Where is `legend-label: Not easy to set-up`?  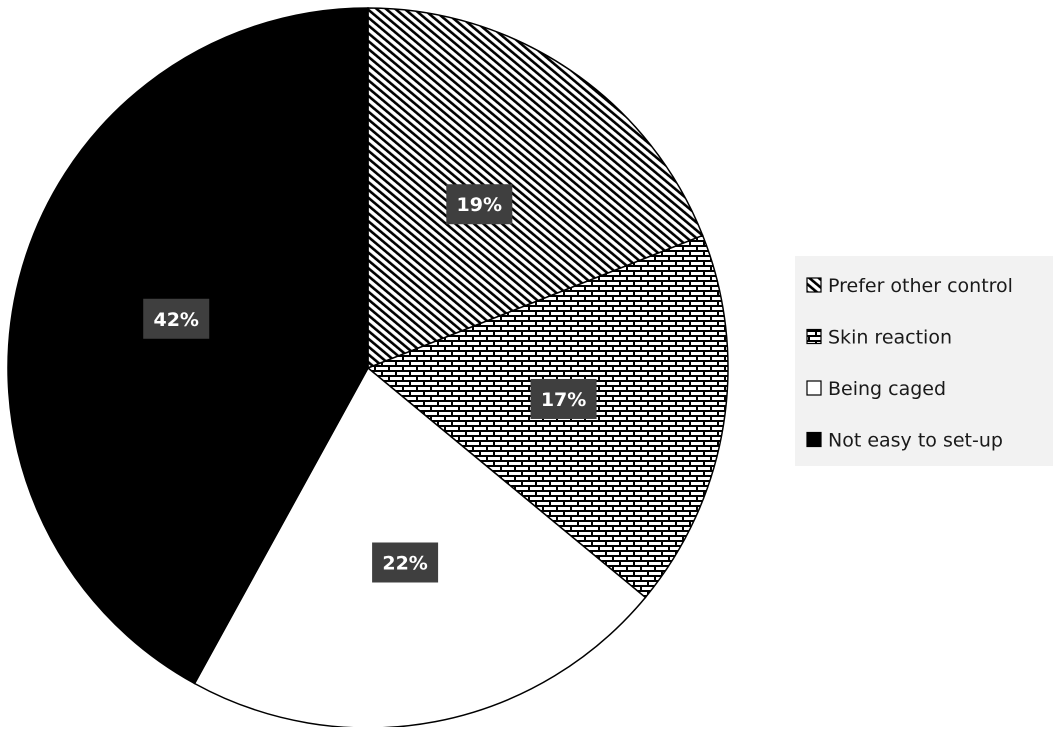
legend-label: Not easy to set-up is located at coordinates (915, 441).